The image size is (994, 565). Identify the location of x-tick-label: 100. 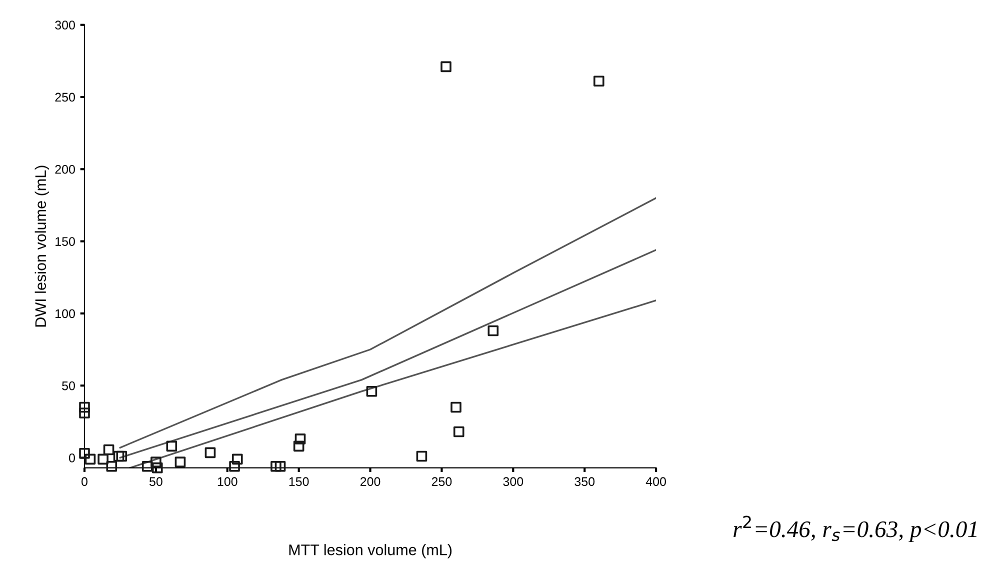
(228, 481).